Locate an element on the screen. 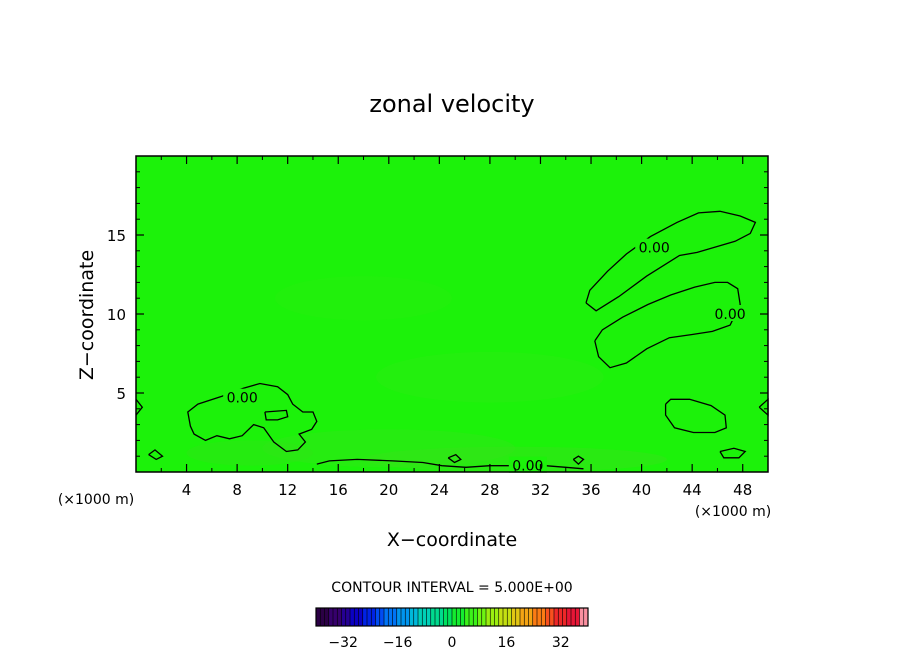 This screenshot has height=654, width=904. y-tick-label: 10 is located at coordinates (116, 315).